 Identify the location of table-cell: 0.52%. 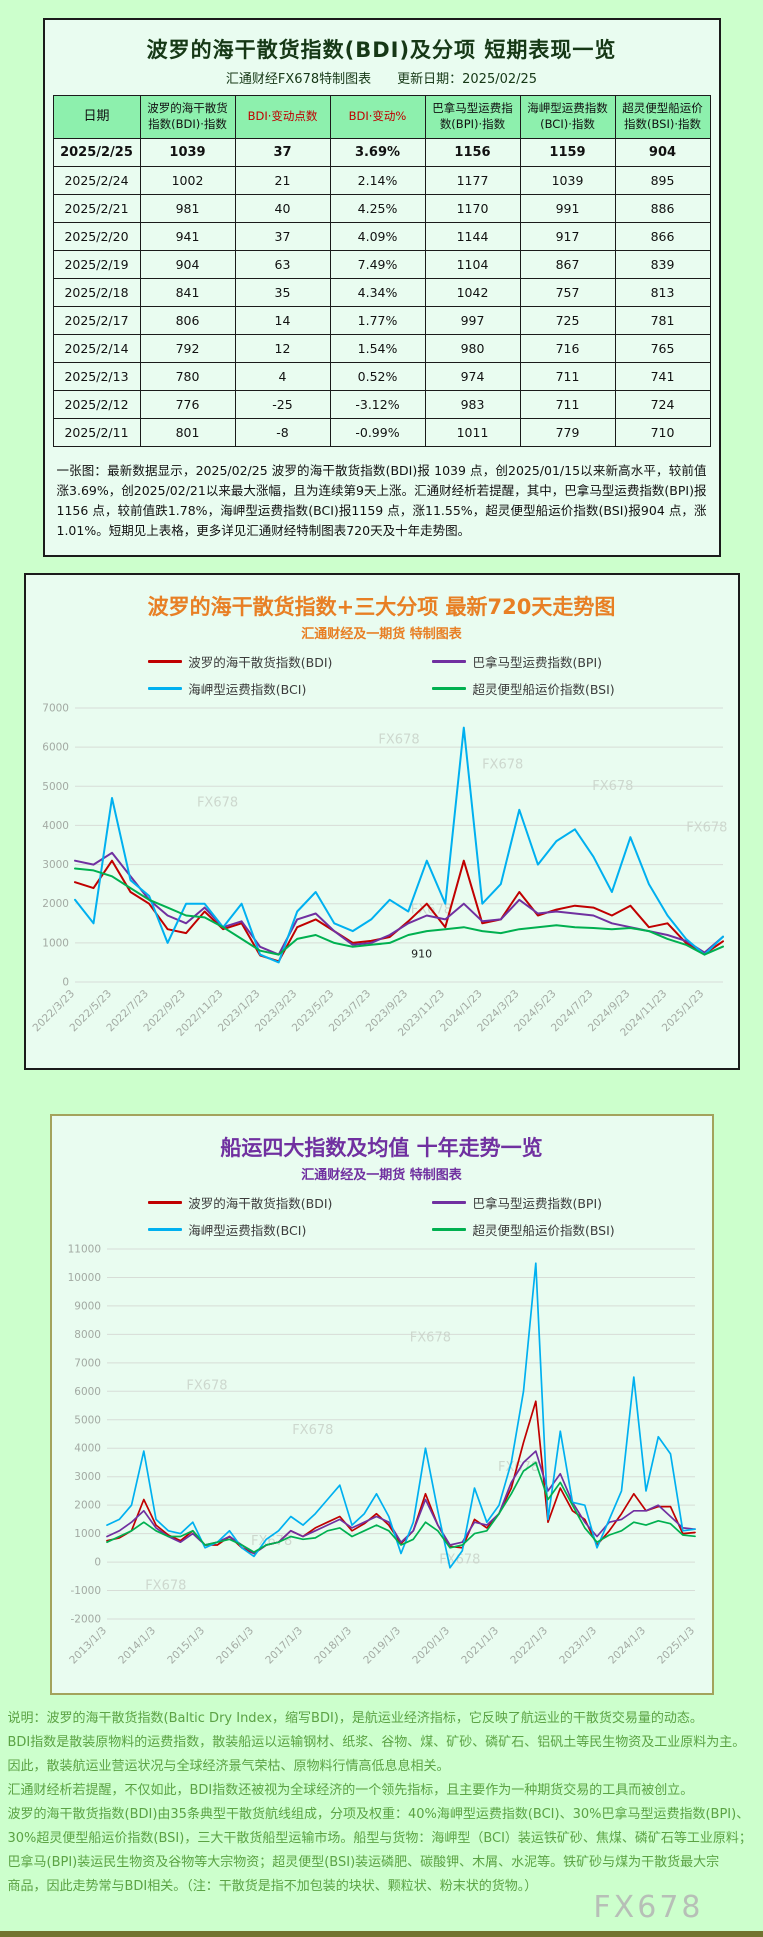
(377, 376).